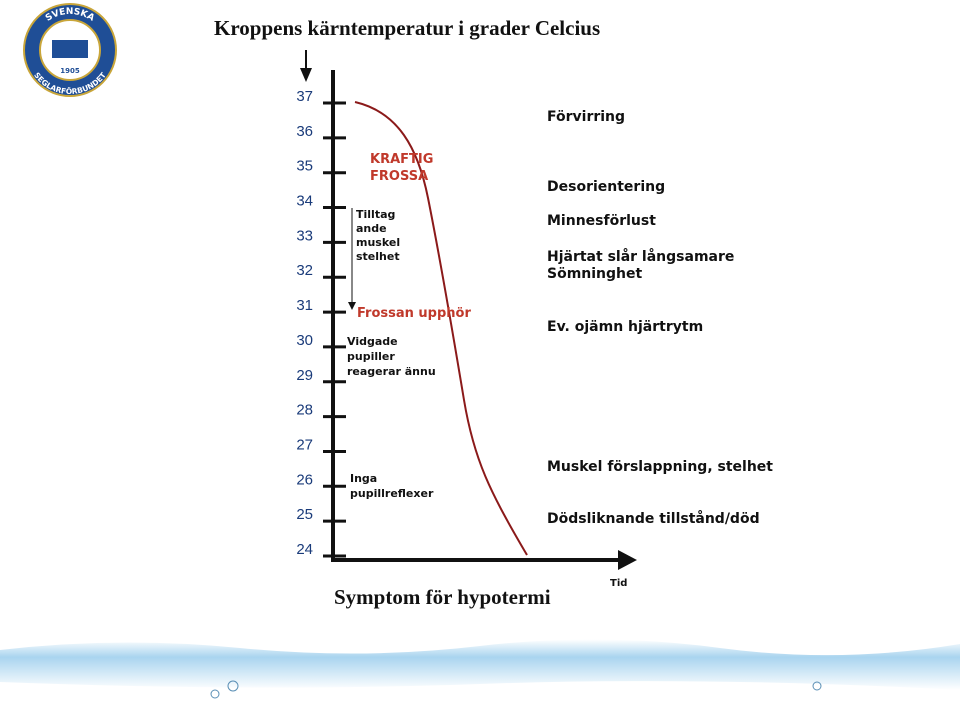 The image size is (960, 701). I want to click on annotation: ande, so click(371, 228).